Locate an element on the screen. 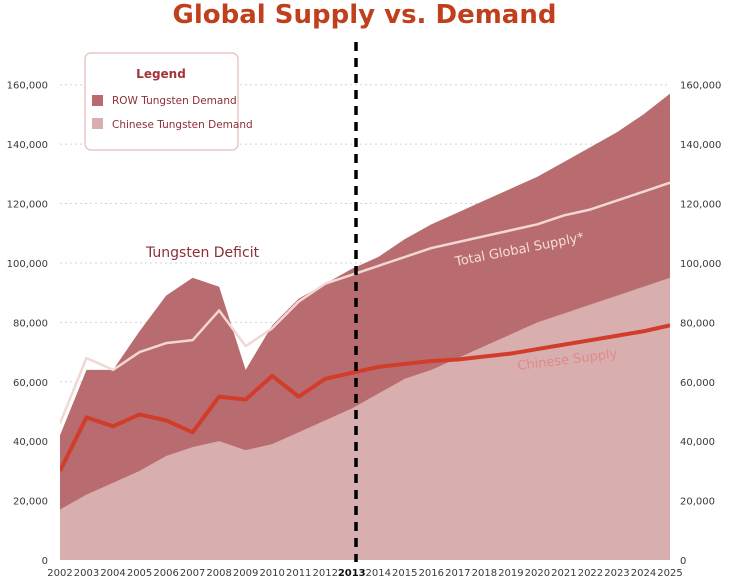 The height and width of the screenshot is (585, 729). x-tick-label: 2022 is located at coordinates (590, 573).